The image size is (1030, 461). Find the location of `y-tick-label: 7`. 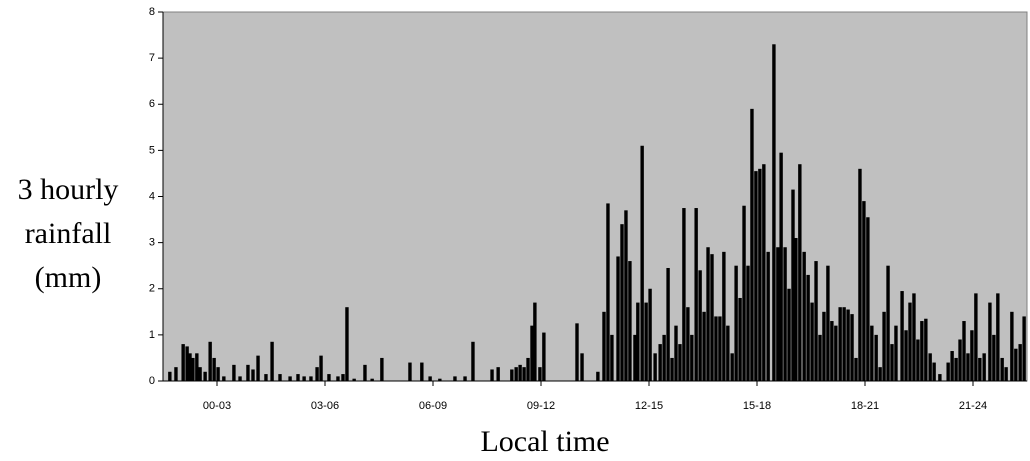

y-tick-label: 7 is located at coordinates (152, 58).